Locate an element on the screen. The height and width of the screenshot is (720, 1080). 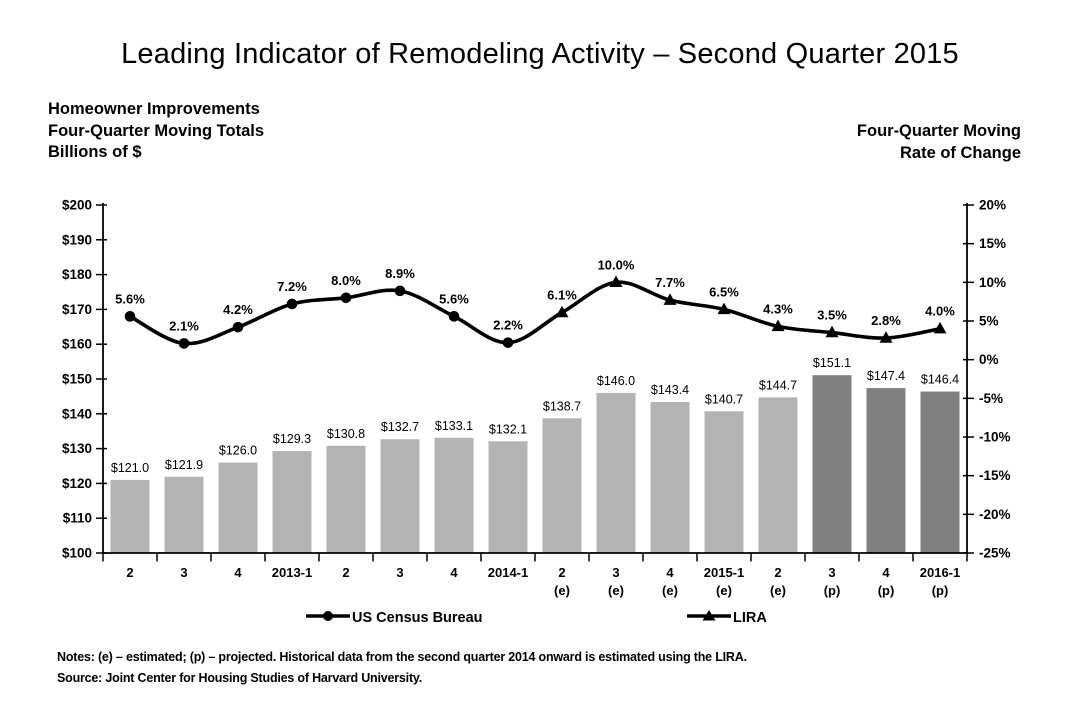
left-axis-tick-label: $190 is located at coordinates (77, 239).